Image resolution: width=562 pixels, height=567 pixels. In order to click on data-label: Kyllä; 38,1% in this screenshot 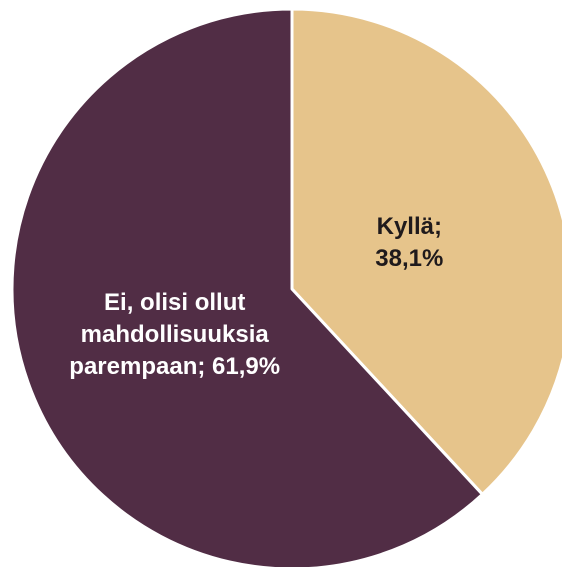, I will do `click(409, 242)`.